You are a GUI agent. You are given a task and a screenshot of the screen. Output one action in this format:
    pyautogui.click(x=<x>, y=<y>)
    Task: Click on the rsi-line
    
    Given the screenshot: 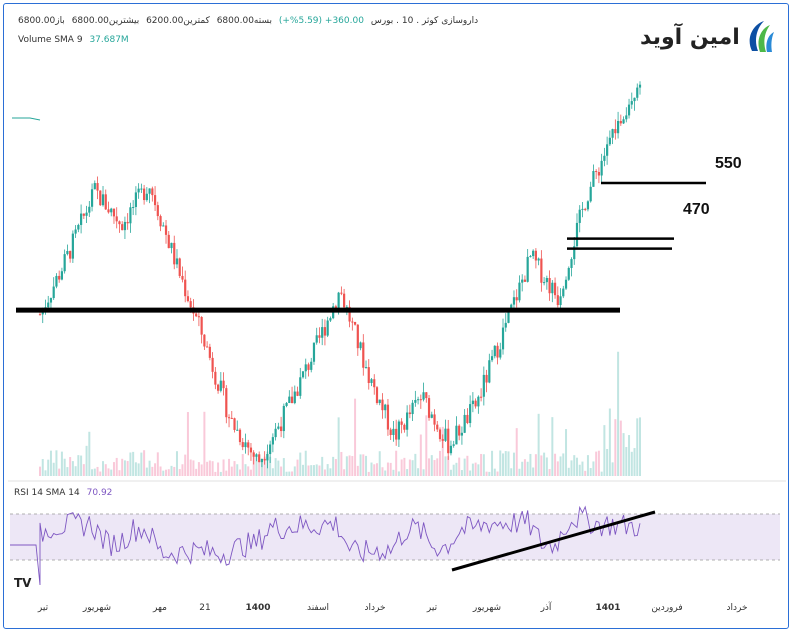 What is the action you would take?
    pyautogui.click(x=325, y=545)
    